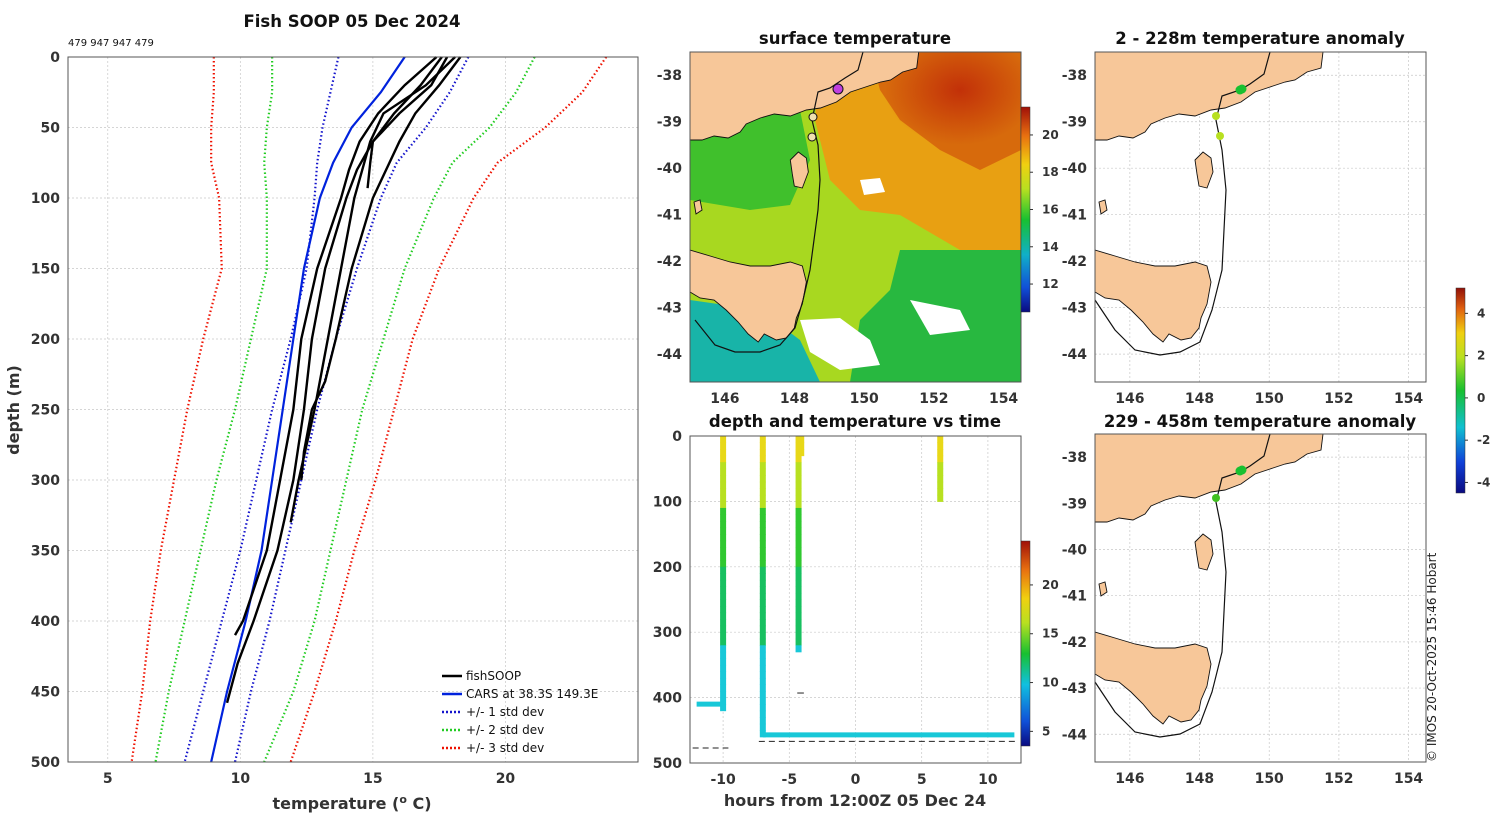 This screenshot has width=1500, height=820. What do you see at coordinates (855, 599) in the screenshot?
I see `time-grid` at bounding box center [855, 599].